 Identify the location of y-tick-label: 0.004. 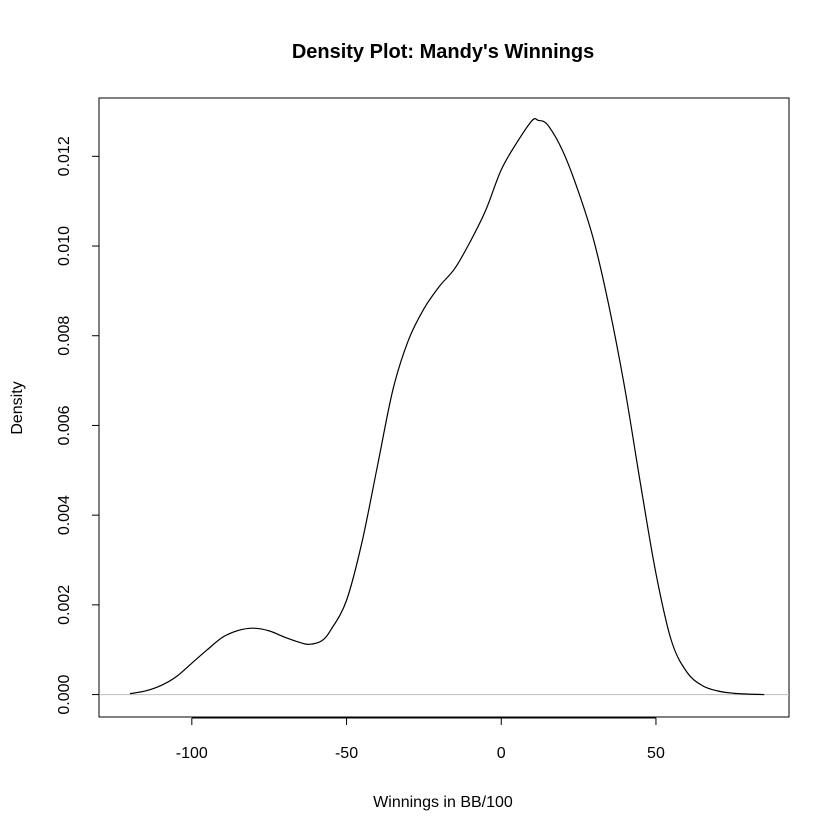
(64, 515).